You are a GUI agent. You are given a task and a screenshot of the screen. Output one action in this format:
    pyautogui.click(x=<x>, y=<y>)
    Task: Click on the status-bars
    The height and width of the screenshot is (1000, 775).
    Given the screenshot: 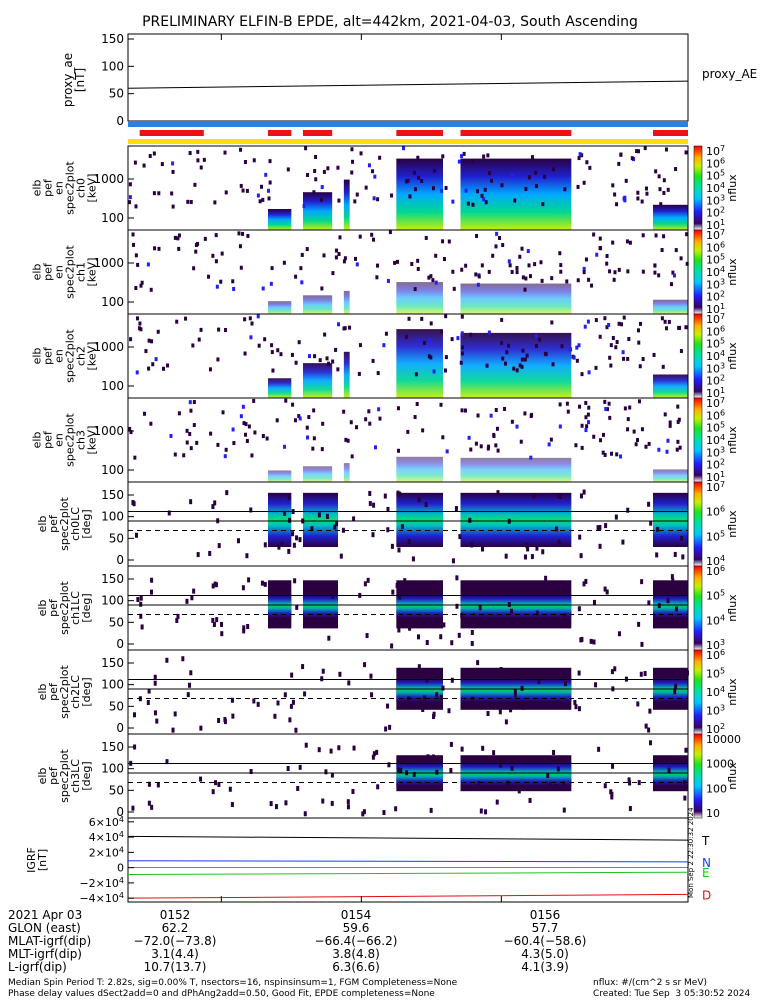 What is the action you would take?
    pyautogui.click(x=408, y=132)
    